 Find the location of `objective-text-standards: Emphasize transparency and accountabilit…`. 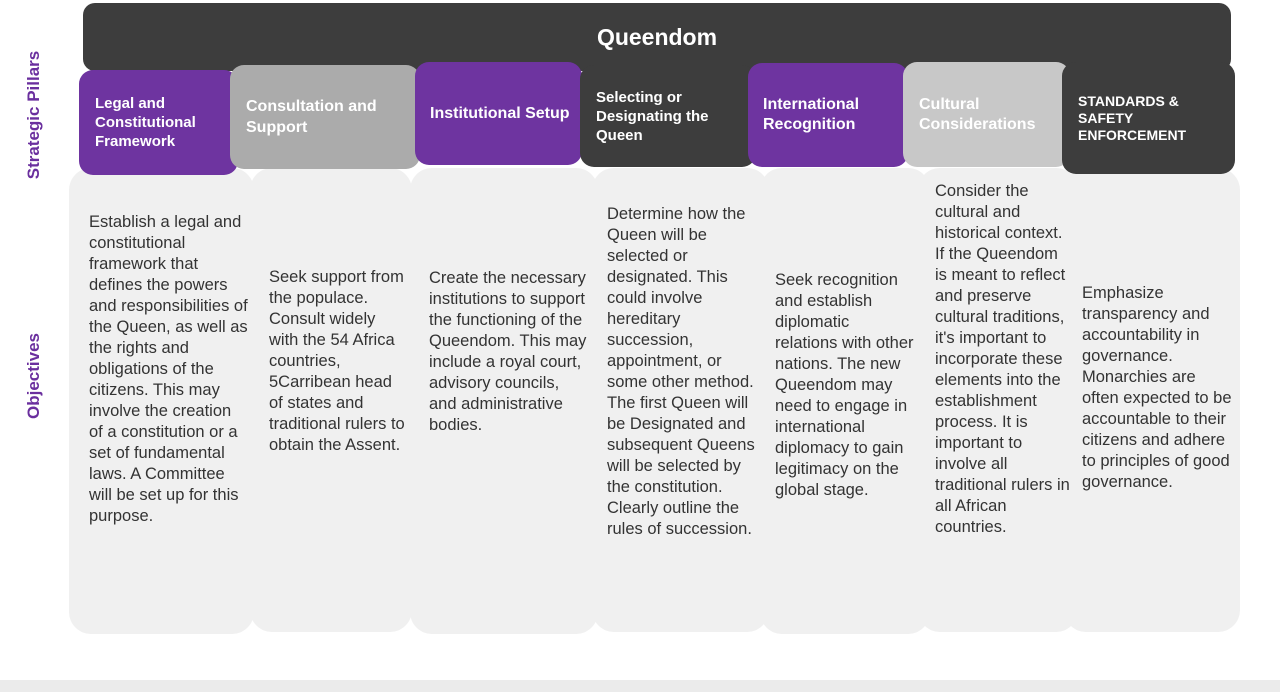

objective-text-standards: Emphasize transparency and accountabilit… is located at coordinates (1157, 387).